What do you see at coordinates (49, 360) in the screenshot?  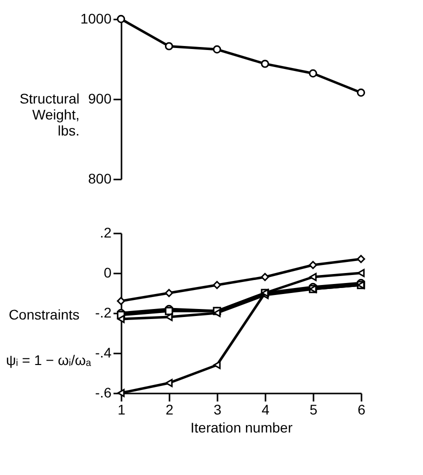 I see `text: ψᵢ = 1 − ωᵢ/ωₐ` at bounding box center [49, 360].